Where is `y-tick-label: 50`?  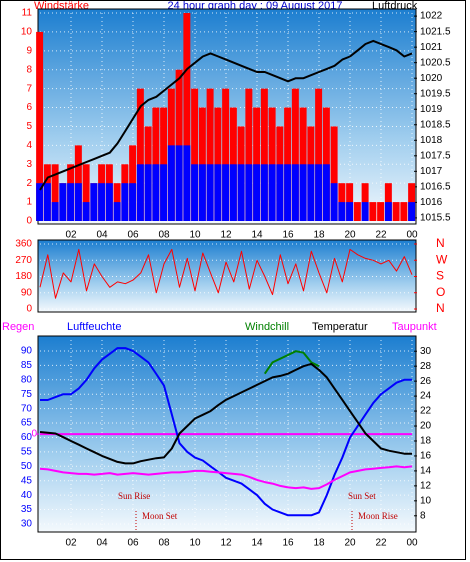 y-tick-label: 50 is located at coordinates (27, 466).